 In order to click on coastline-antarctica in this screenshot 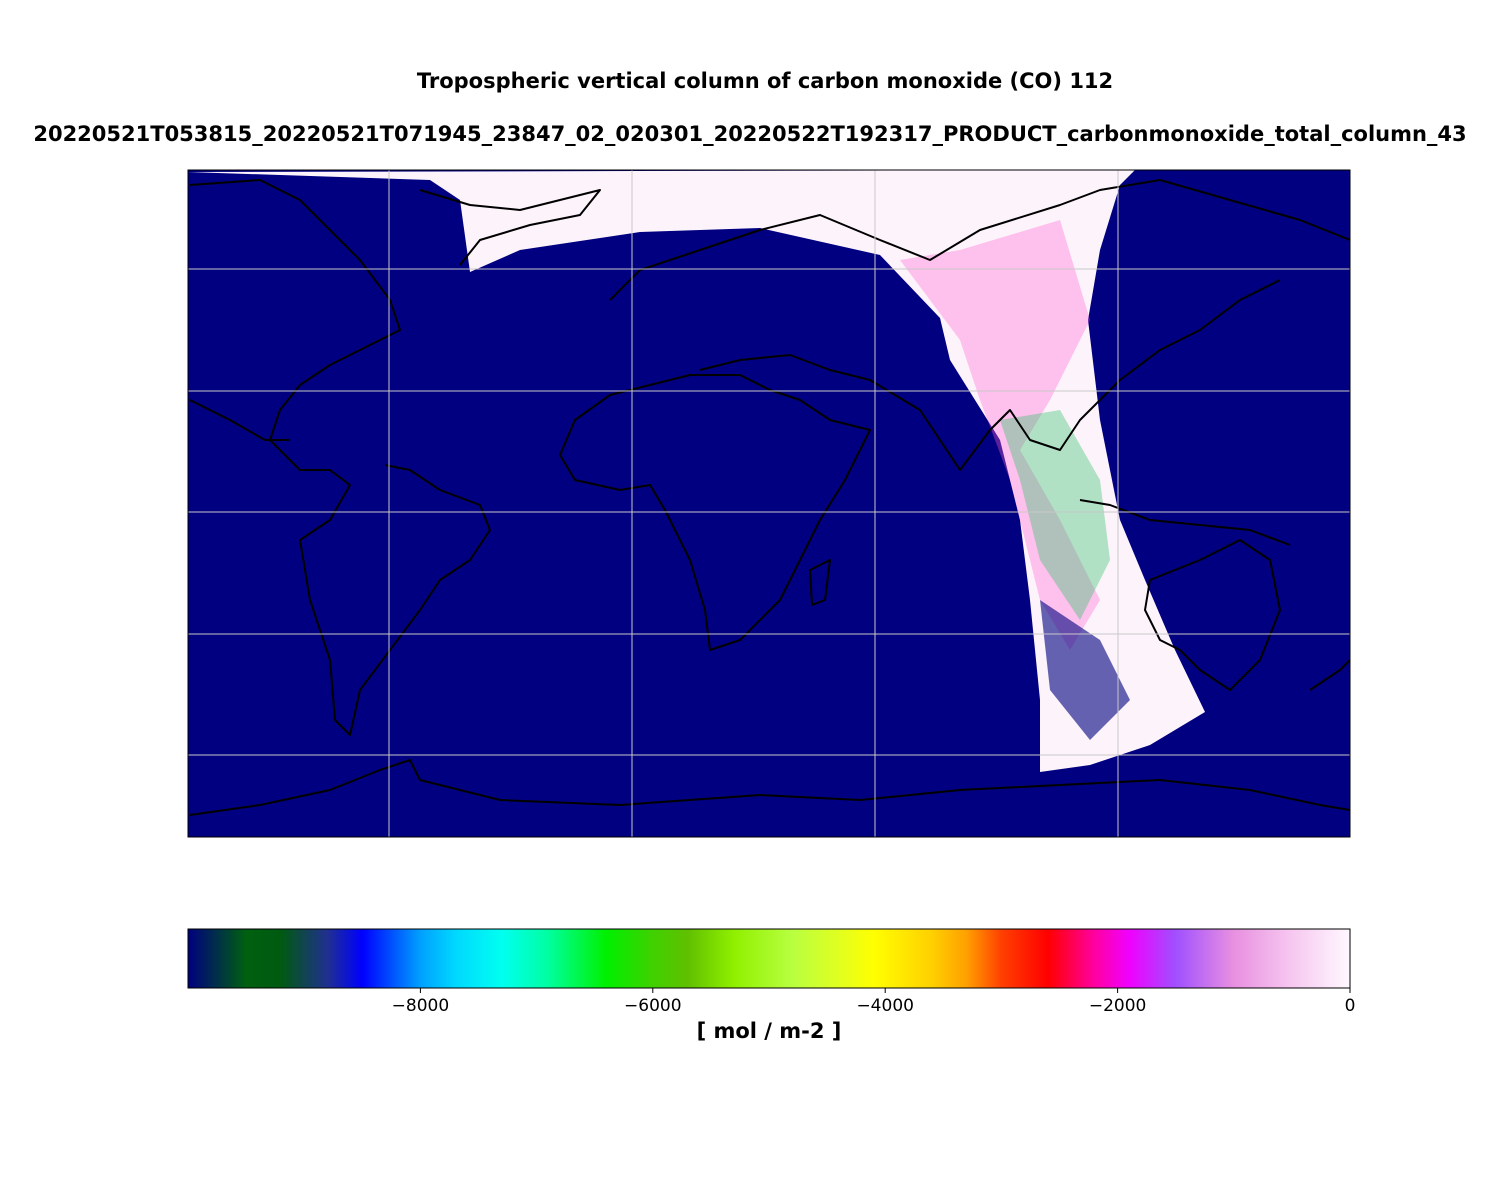, I will do `click(769, 787)`.